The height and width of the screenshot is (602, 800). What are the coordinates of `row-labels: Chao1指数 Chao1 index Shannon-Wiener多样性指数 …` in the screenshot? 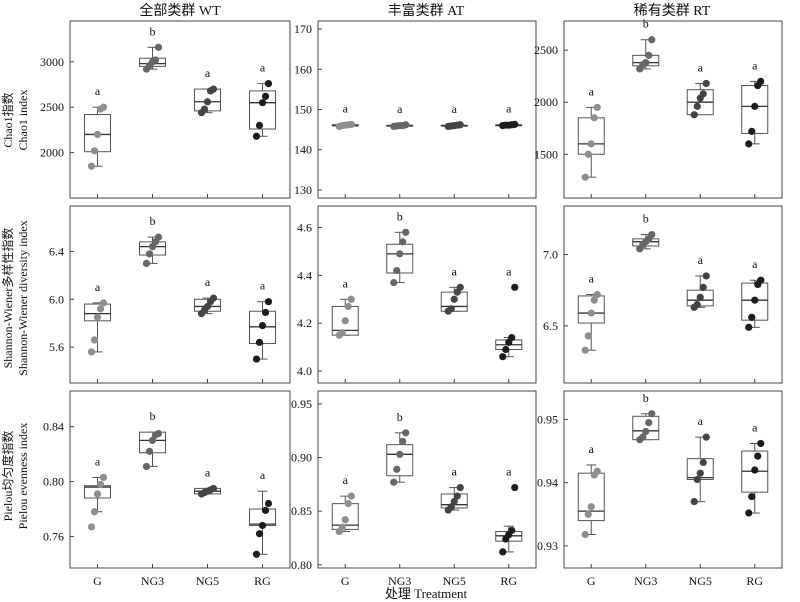 It's located at (15, 310).